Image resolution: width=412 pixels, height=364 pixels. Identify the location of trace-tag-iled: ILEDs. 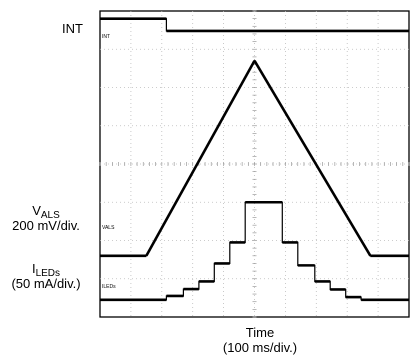
(109, 287).